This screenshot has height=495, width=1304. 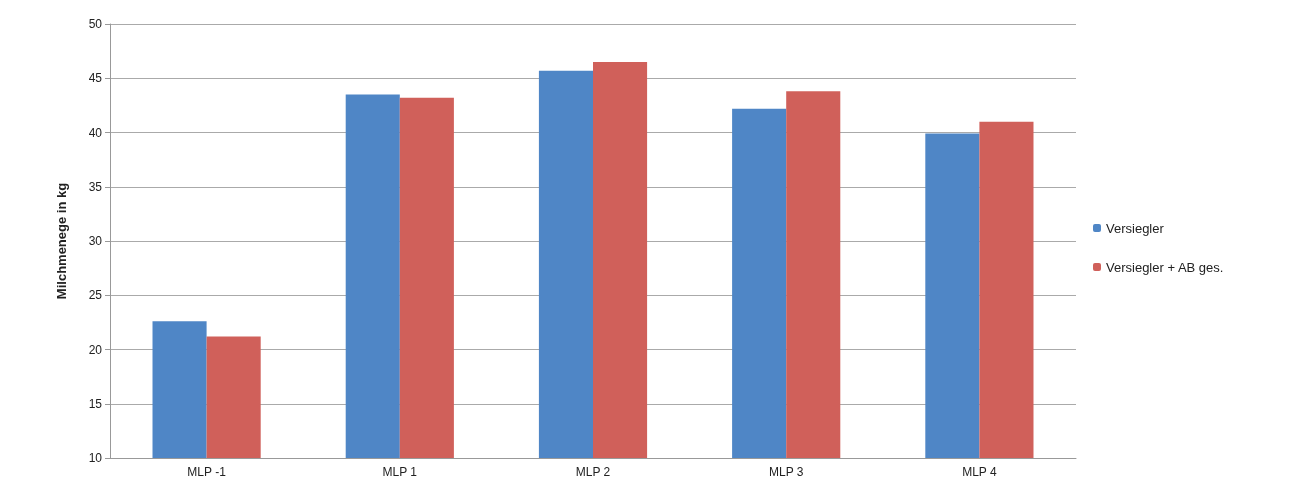 I want to click on x-tick-label: MLP -1, so click(x=207, y=472).